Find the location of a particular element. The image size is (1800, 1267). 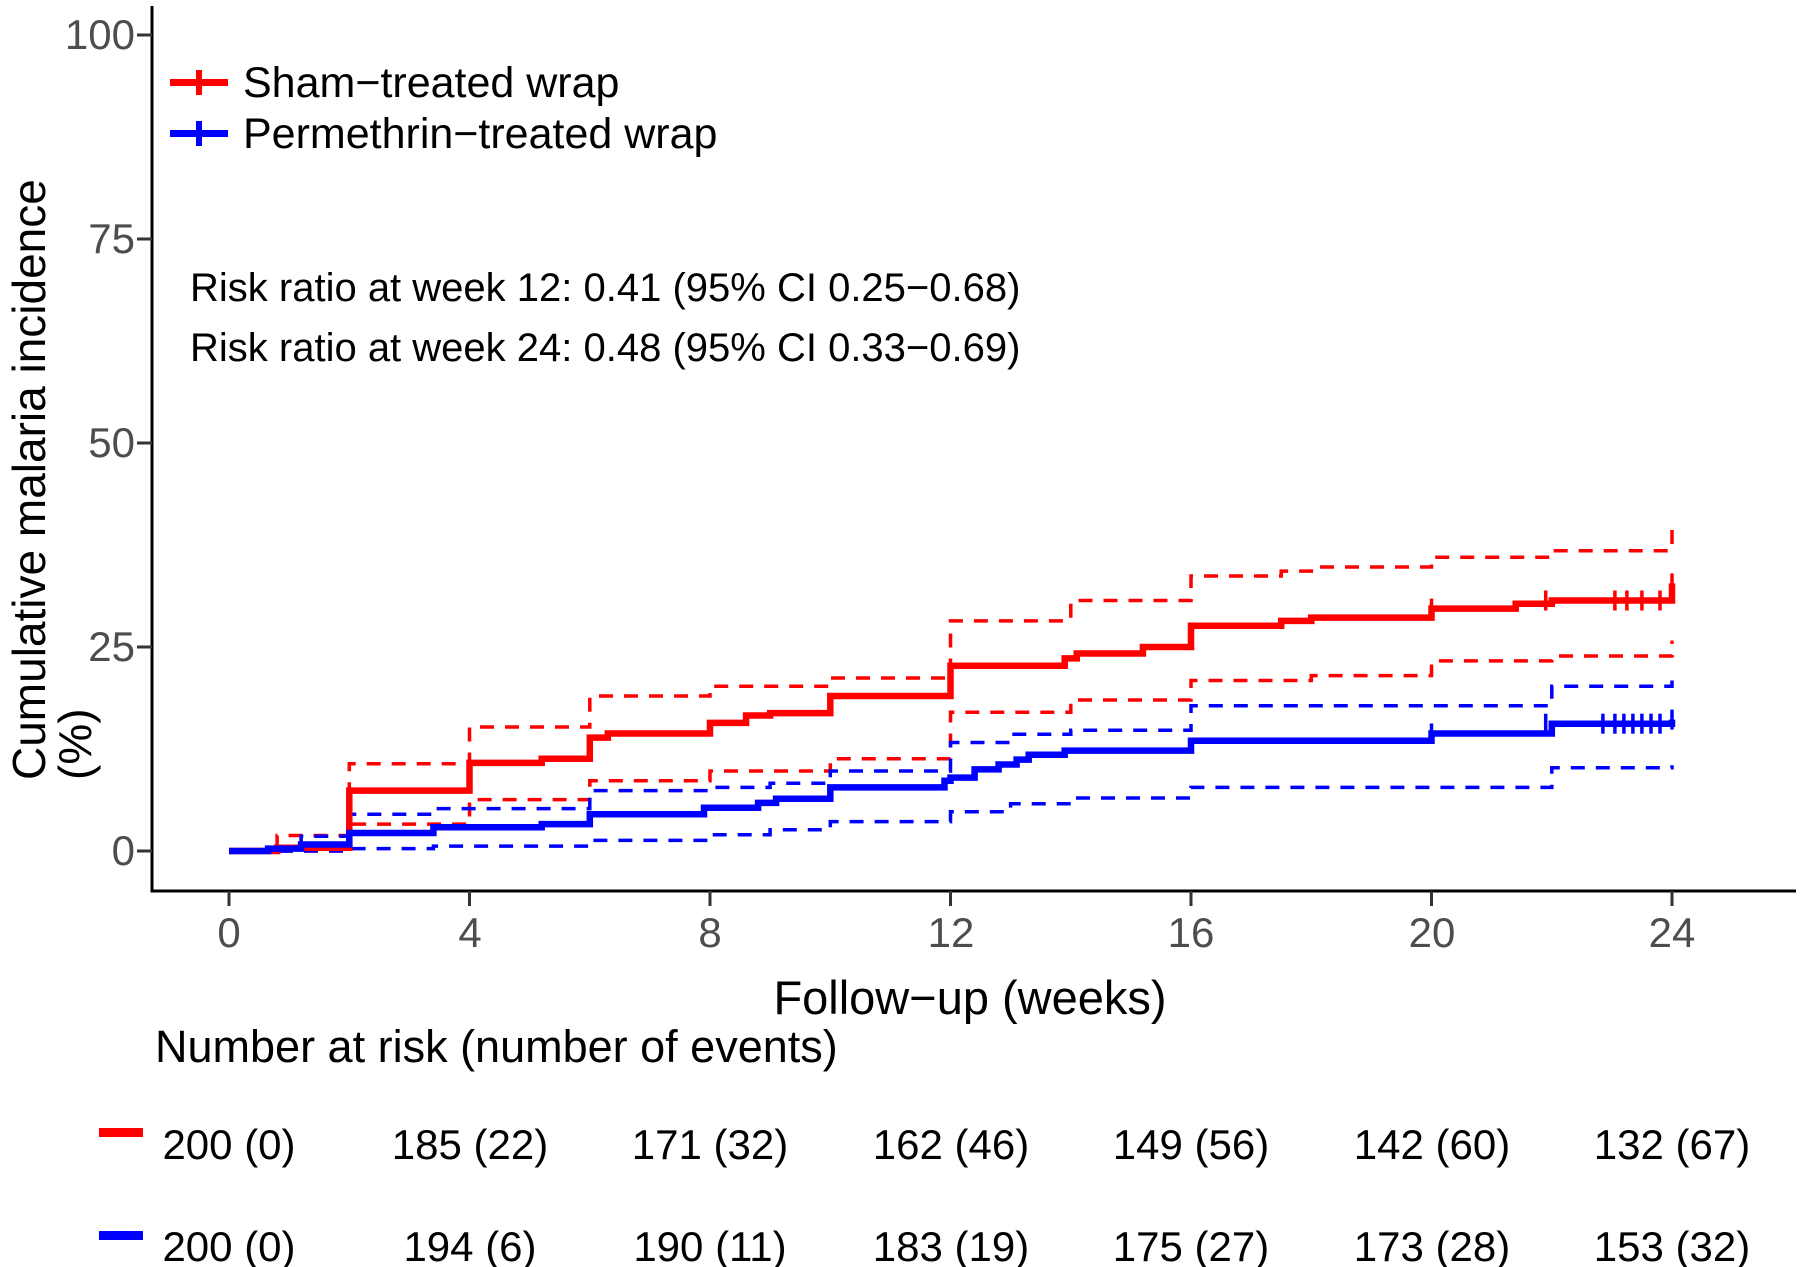

risk-value: 149 (56) is located at coordinates (1191, 1144).